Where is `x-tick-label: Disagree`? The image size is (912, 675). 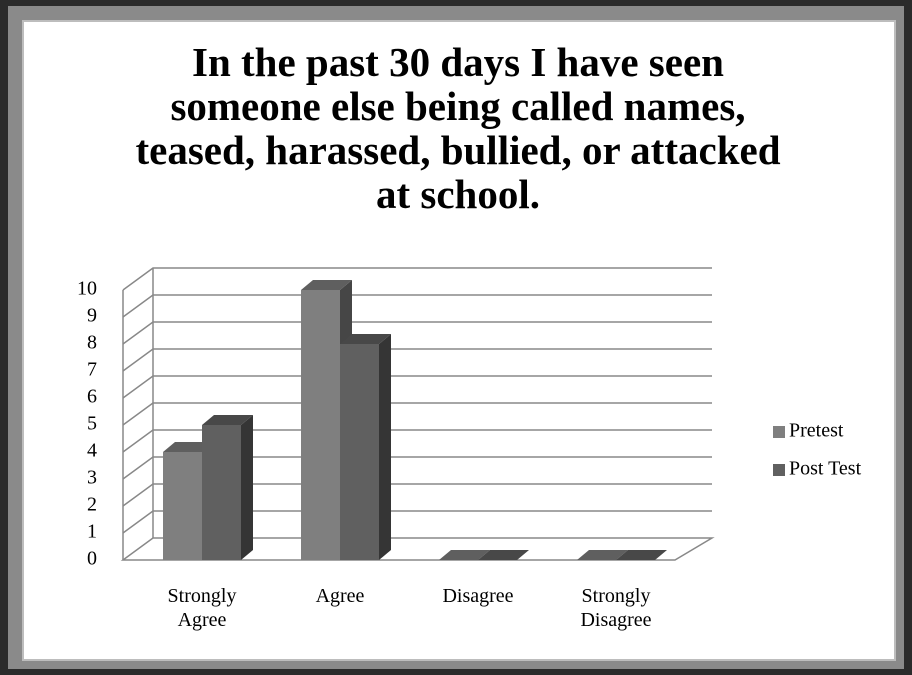 x-tick-label: Disagree is located at coordinates (478, 596).